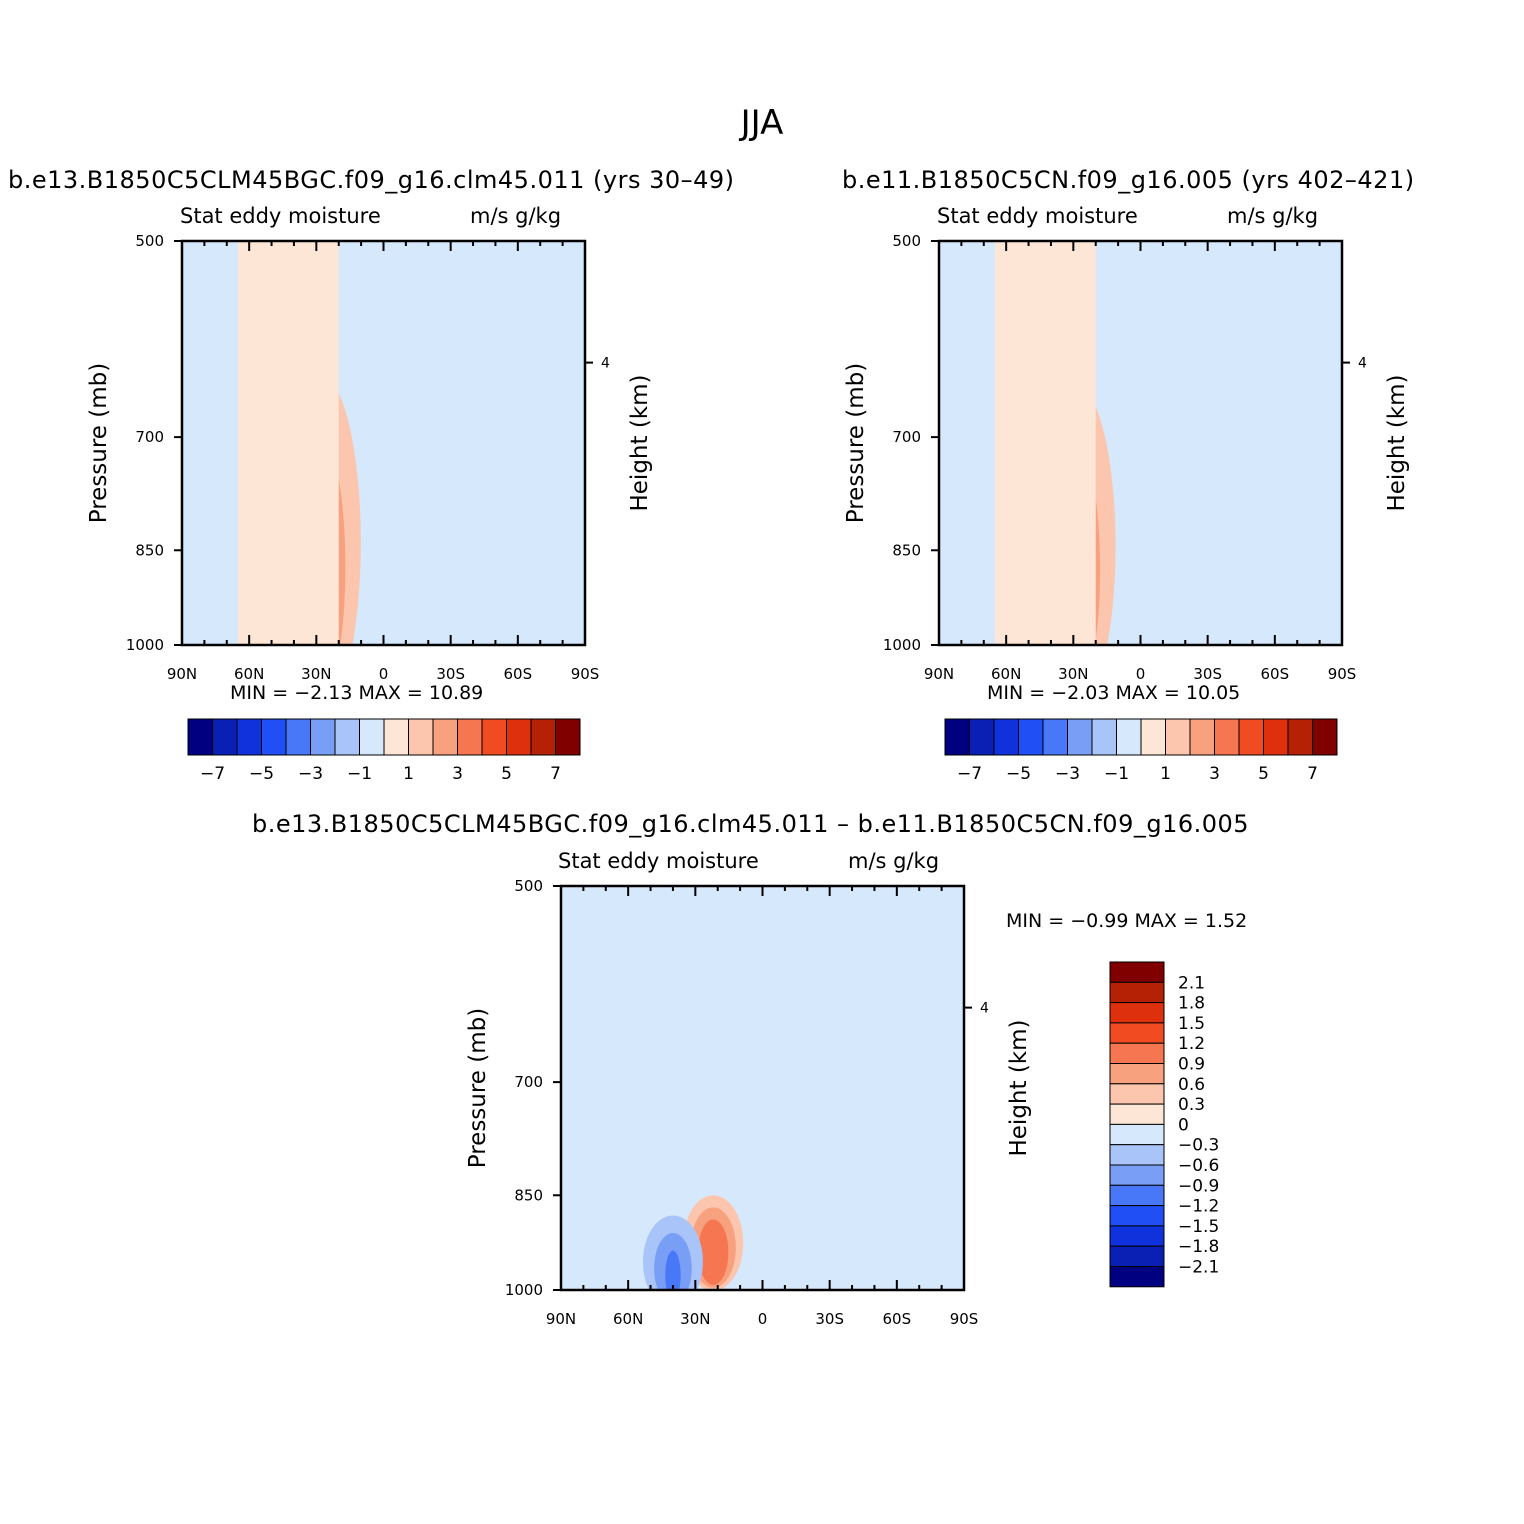  Describe the element at coordinates (516, 216) in the screenshot. I see `panel-1-right-title: m/s g/kg` at that location.